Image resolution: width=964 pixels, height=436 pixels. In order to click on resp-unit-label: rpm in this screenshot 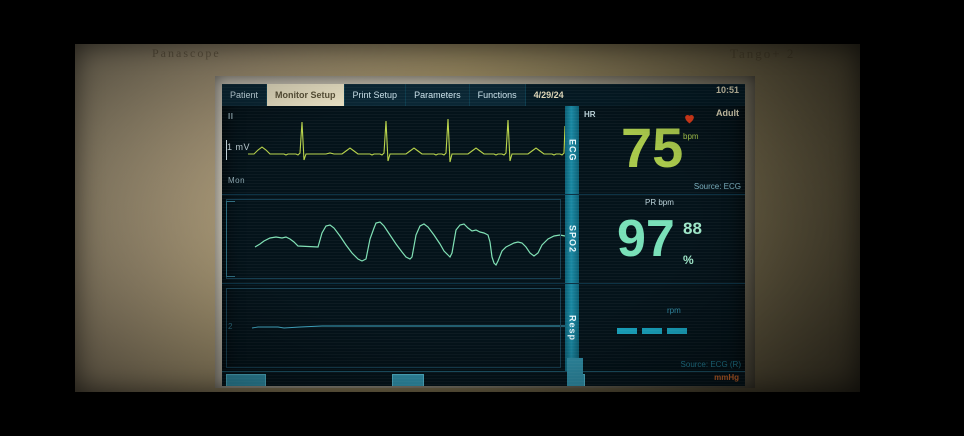, I will do `click(674, 310)`.